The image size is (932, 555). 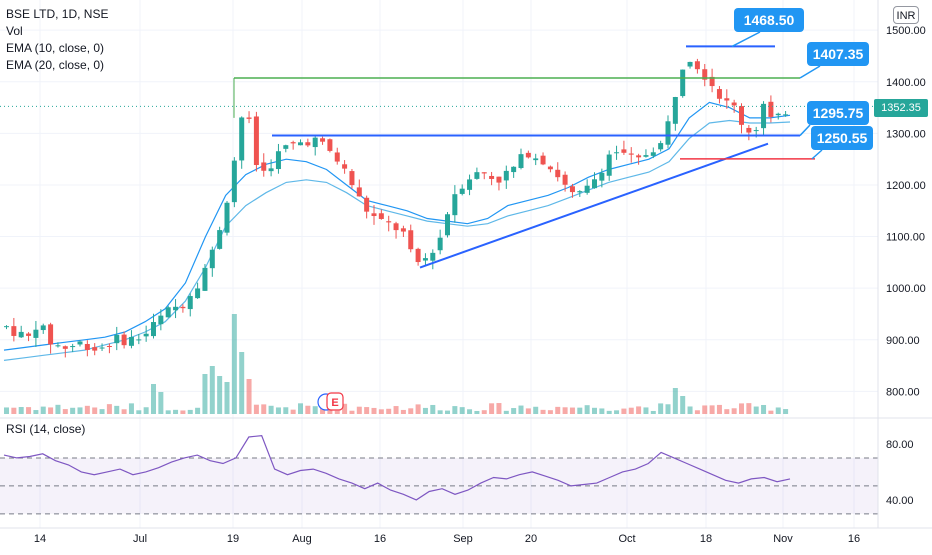 What do you see at coordinates (14, 31) in the screenshot?
I see `volume-legend: Vol` at bounding box center [14, 31].